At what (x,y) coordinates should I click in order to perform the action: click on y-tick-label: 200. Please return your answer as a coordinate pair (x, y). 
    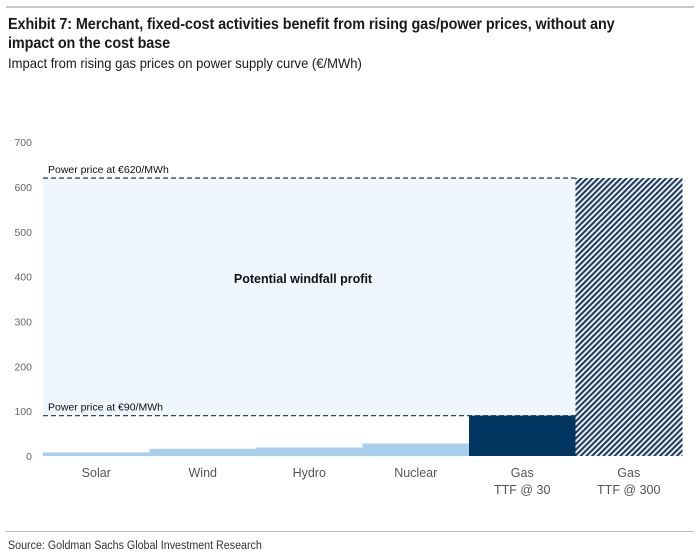
    Looking at the image, I should click on (23, 367).